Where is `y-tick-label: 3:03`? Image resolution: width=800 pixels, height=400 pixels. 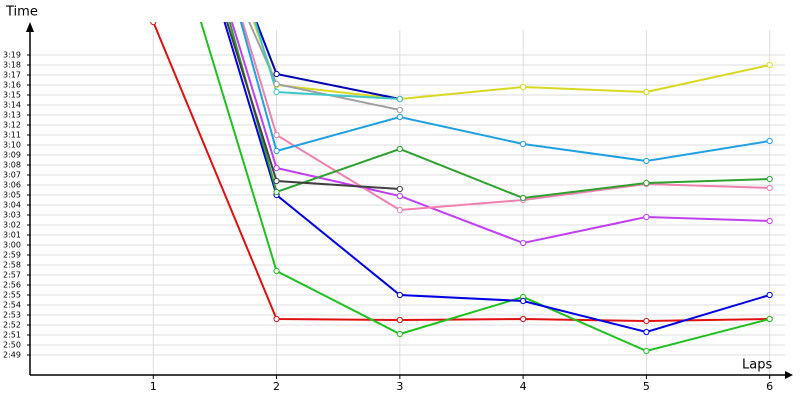 y-tick-label: 3:03 is located at coordinates (12, 215).